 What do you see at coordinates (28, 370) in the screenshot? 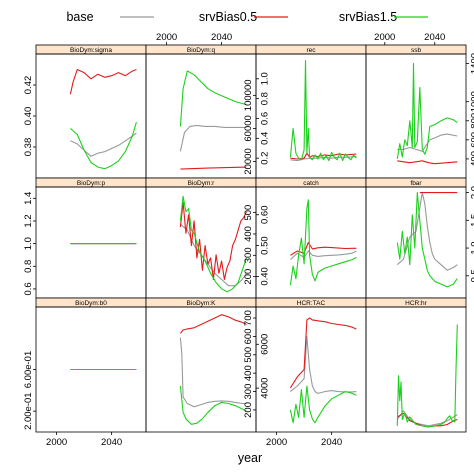
I see `y-tick-label: 6.00e-01` at bounding box center [28, 370].